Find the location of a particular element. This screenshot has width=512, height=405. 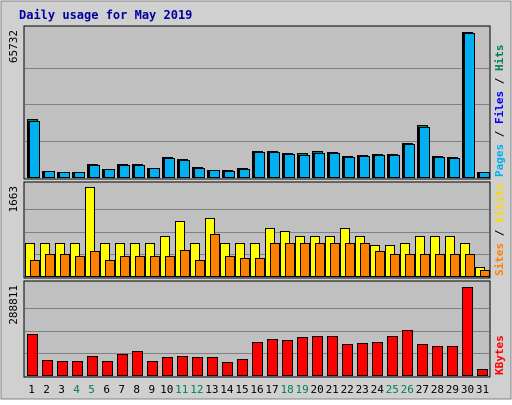

x-tick-label: 11 is located at coordinates (181, 389).